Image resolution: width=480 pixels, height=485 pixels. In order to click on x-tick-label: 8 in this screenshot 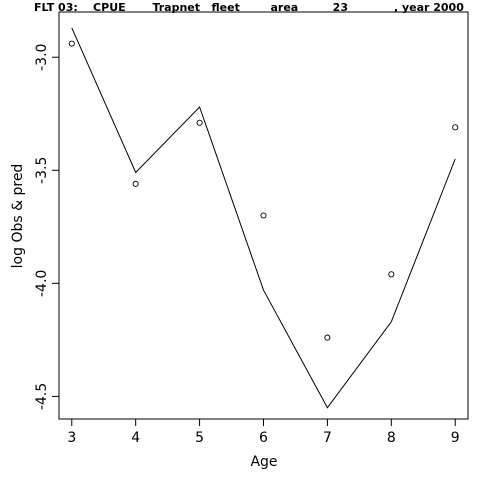, I will do `click(391, 438)`.